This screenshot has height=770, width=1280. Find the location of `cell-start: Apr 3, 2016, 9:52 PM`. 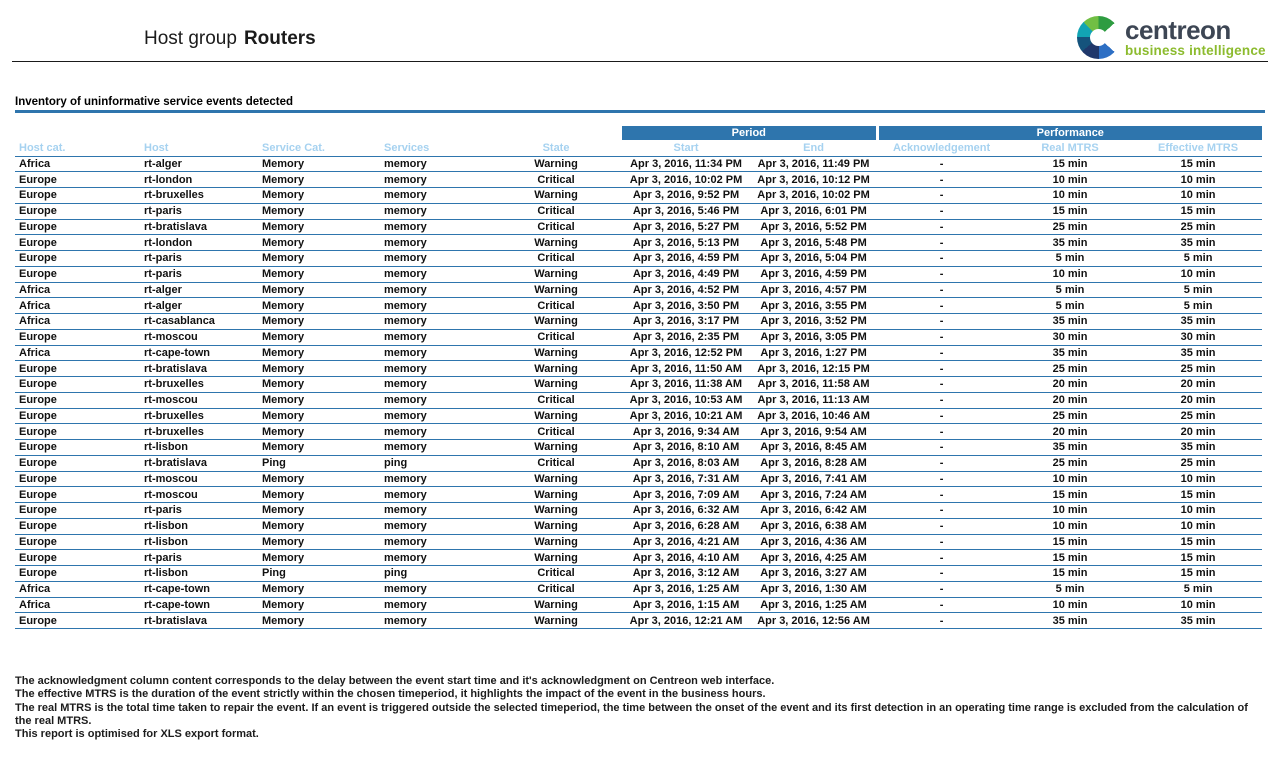

cell-start: Apr 3, 2016, 9:52 PM is located at coordinates (686, 195).